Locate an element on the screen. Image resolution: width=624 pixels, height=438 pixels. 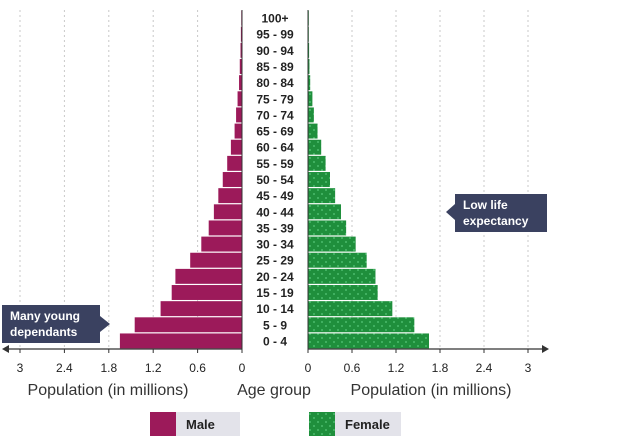
age-label: 50 - 54 is located at coordinates (275, 180).